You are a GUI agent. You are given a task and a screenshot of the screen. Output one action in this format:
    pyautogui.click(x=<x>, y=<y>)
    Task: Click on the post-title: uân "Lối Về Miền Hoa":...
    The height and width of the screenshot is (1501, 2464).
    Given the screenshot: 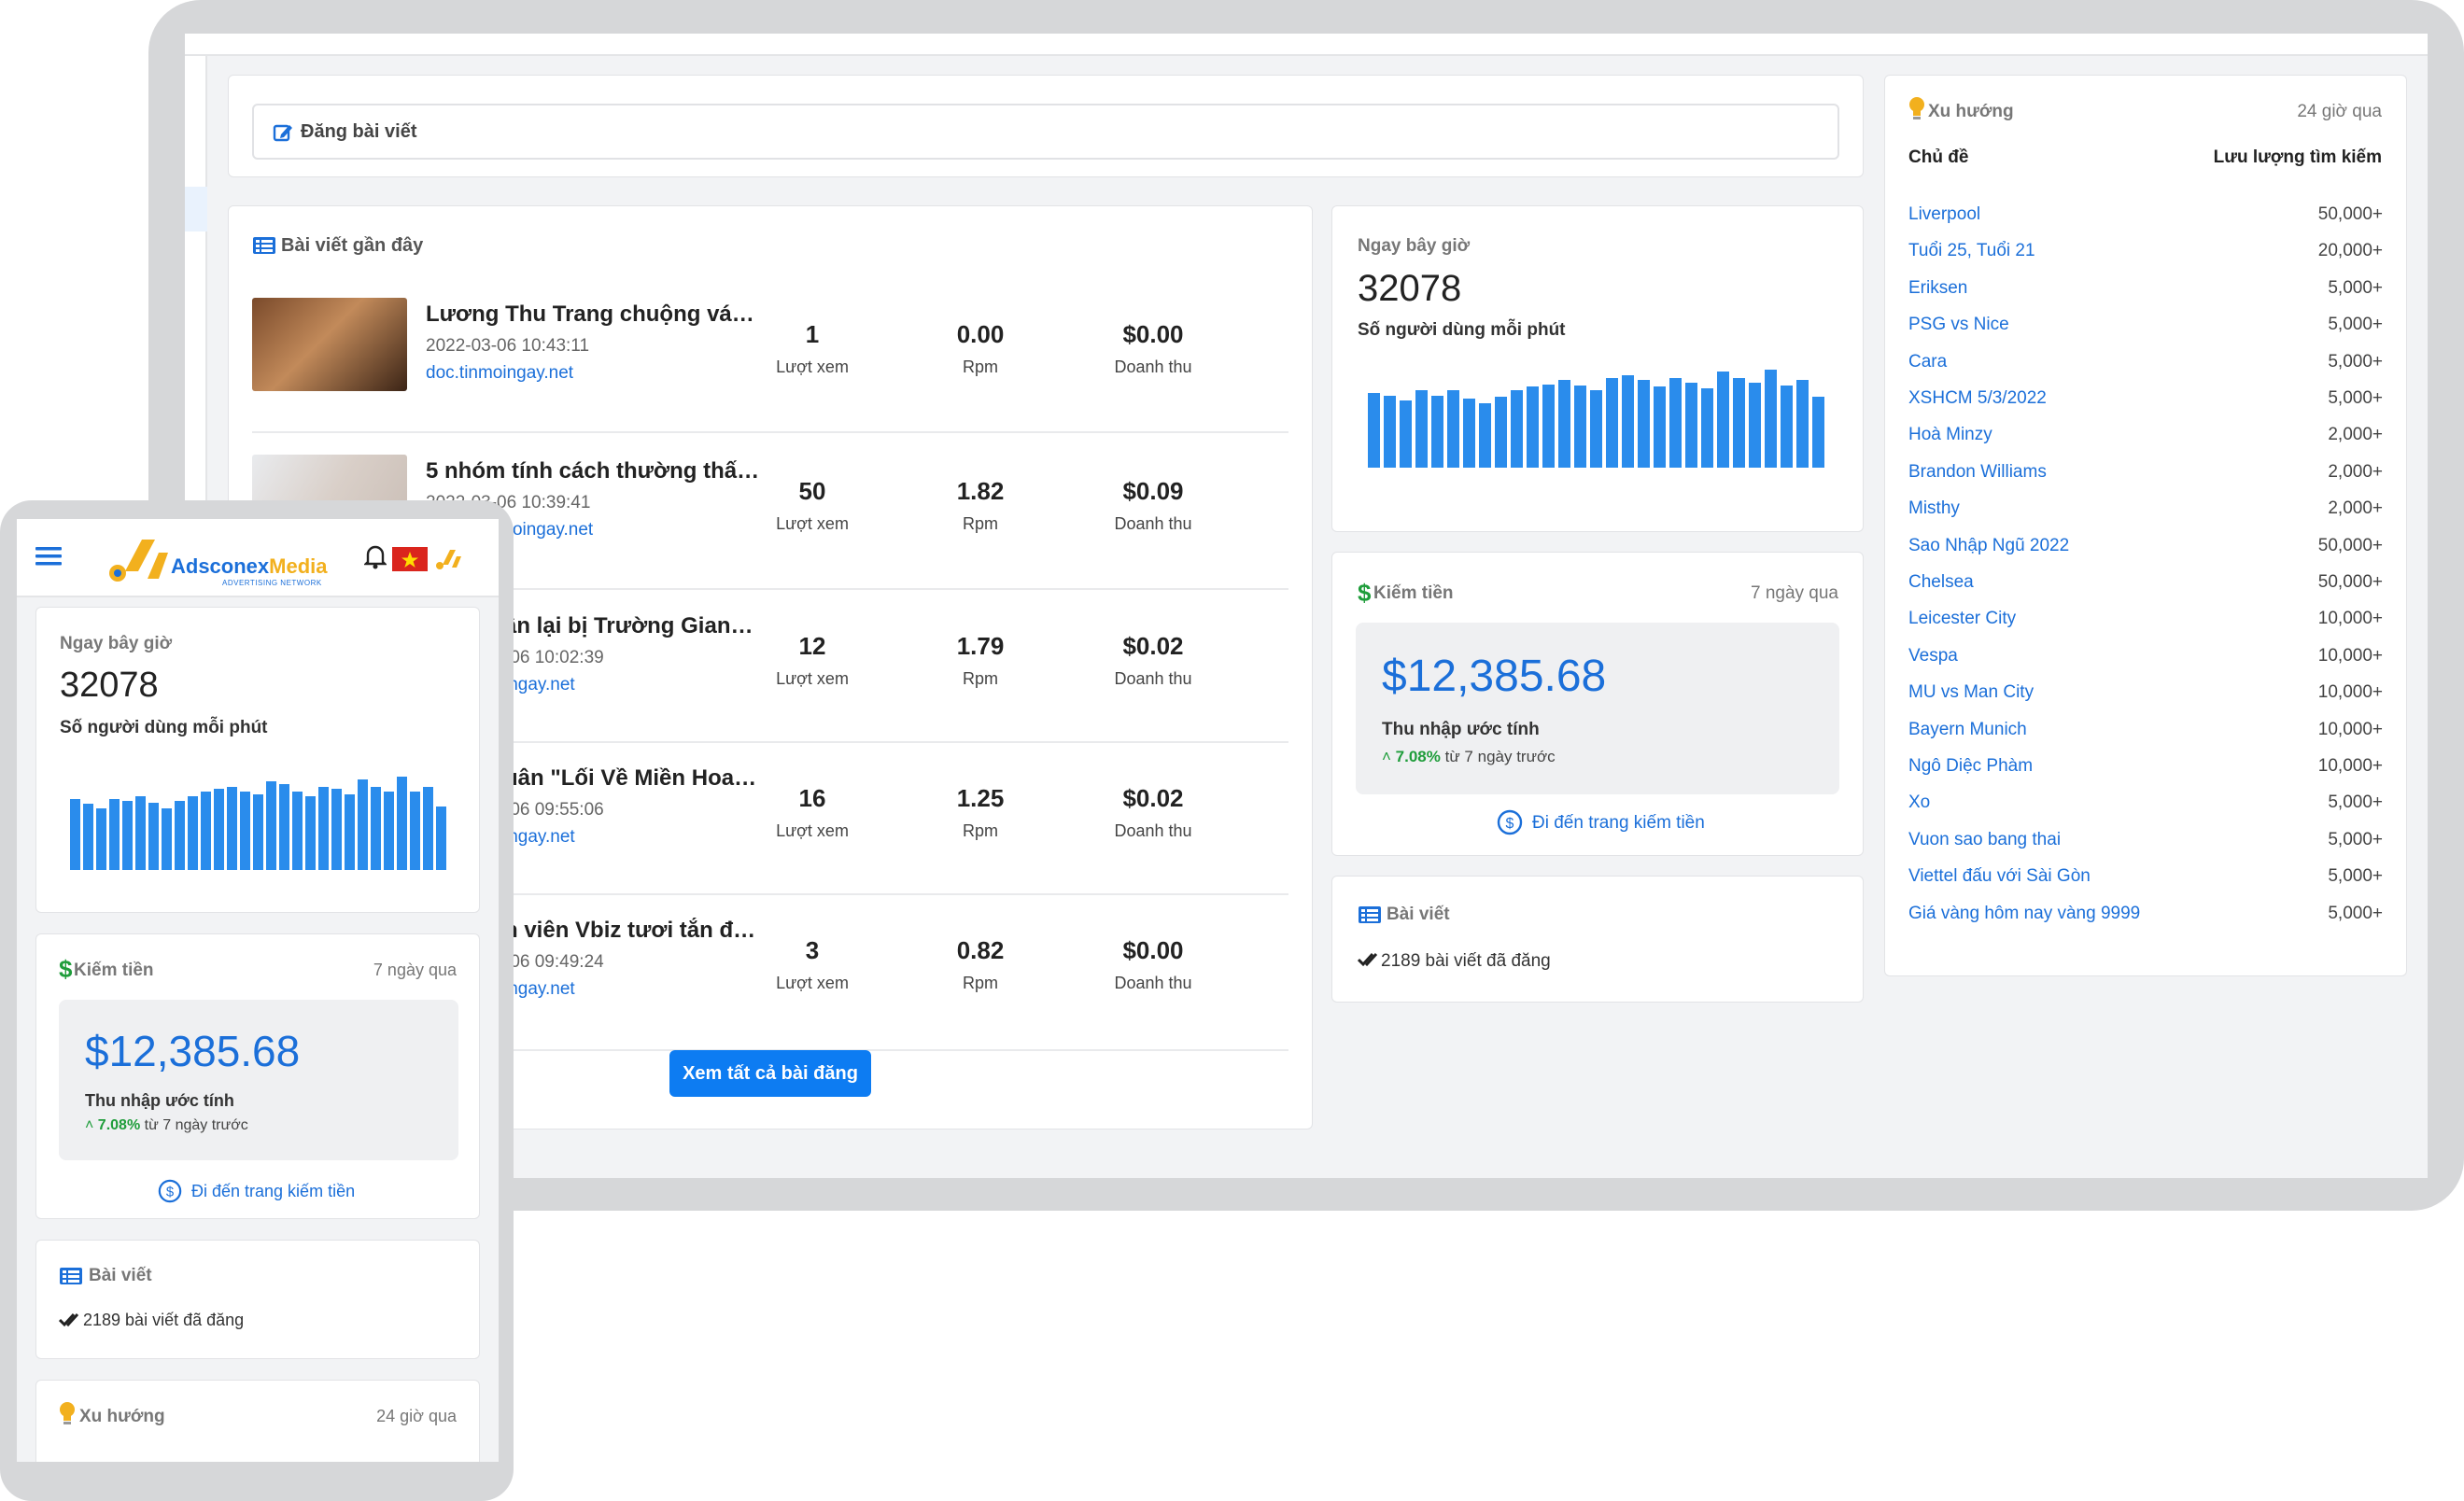 What is the action you would take?
    pyautogui.click(x=635, y=778)
    